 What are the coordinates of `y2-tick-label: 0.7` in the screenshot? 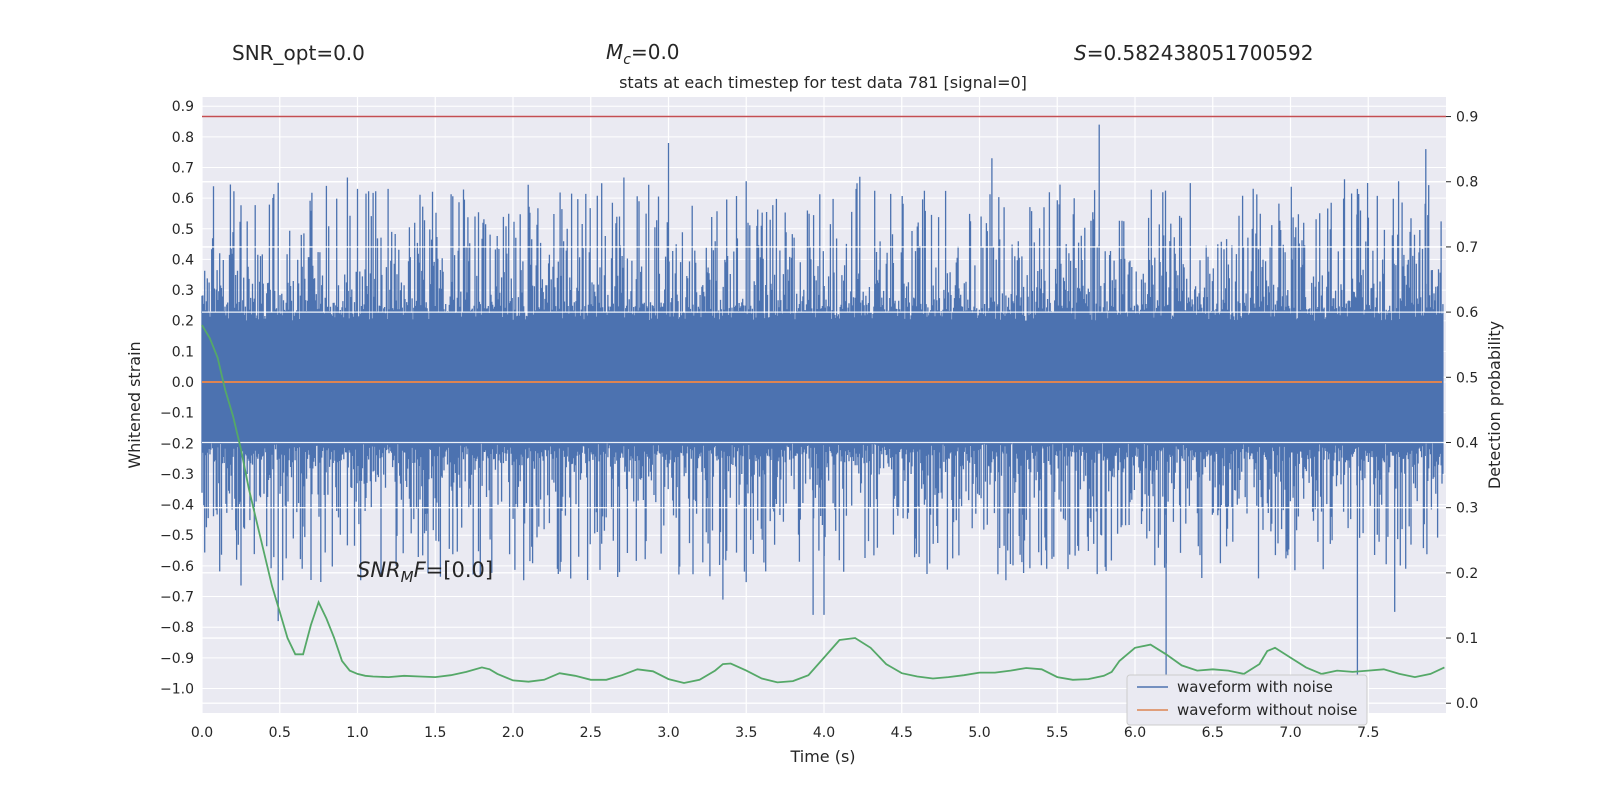 It's located at (1467, 248).